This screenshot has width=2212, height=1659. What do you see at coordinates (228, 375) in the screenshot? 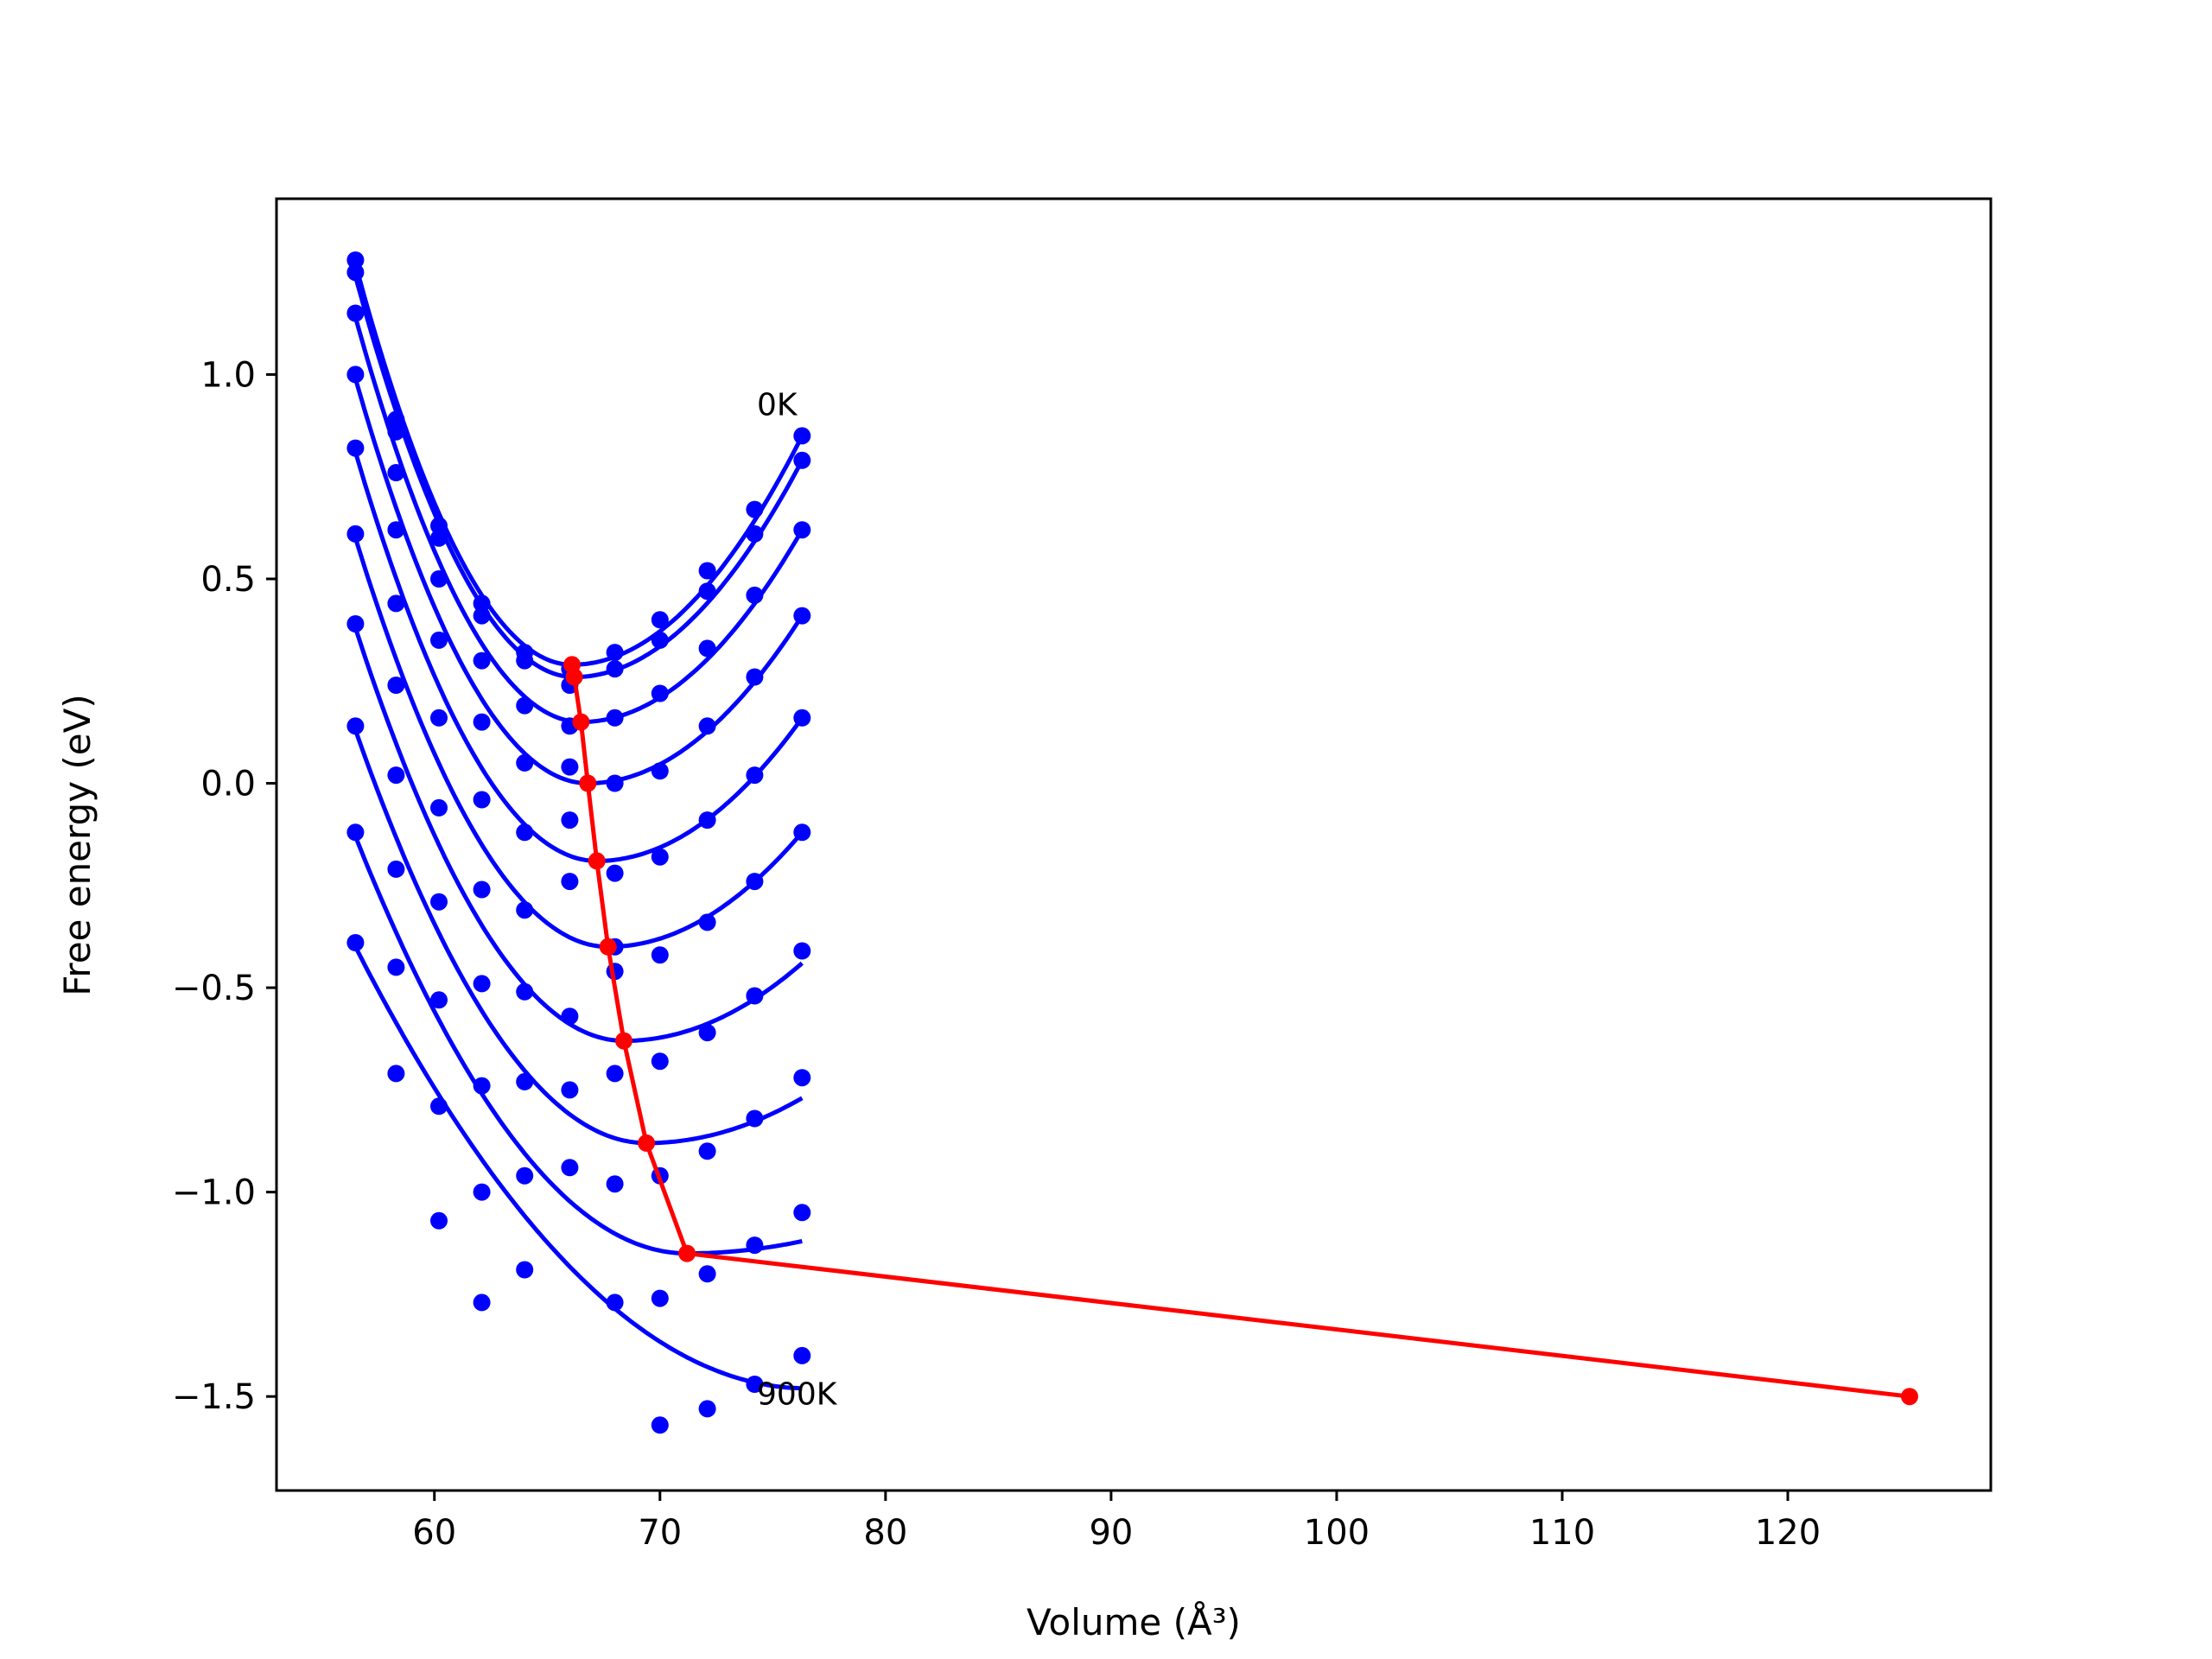
I see `y-tick-label: 1.0` at bounding box center [228, 375].